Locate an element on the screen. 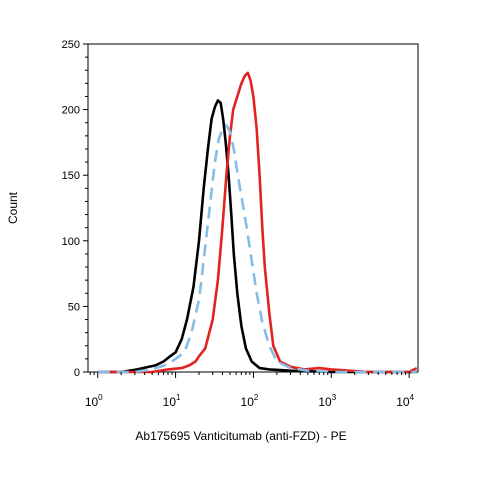 This screenshot has width=479, height=479. y-tick-label: 150 is located at coordinates (71, 176).